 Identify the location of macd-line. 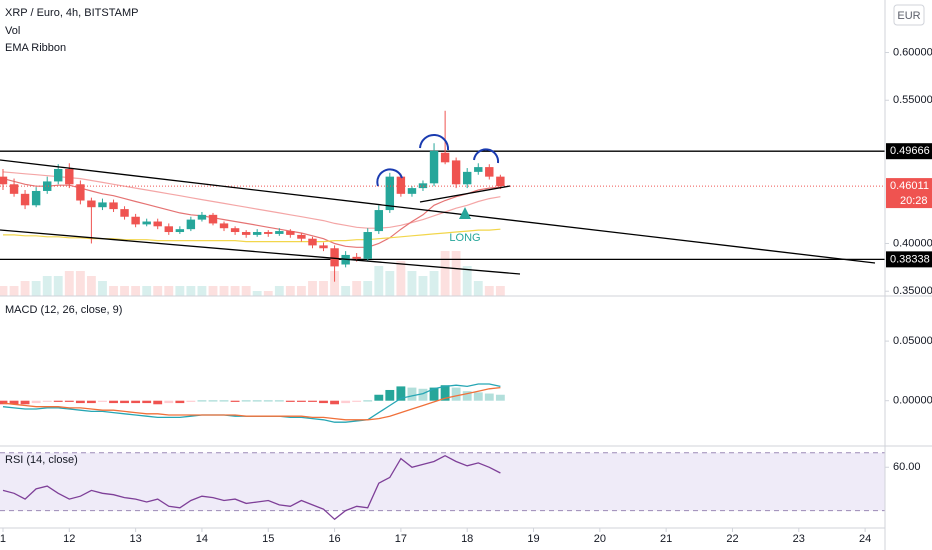
(251, 403).